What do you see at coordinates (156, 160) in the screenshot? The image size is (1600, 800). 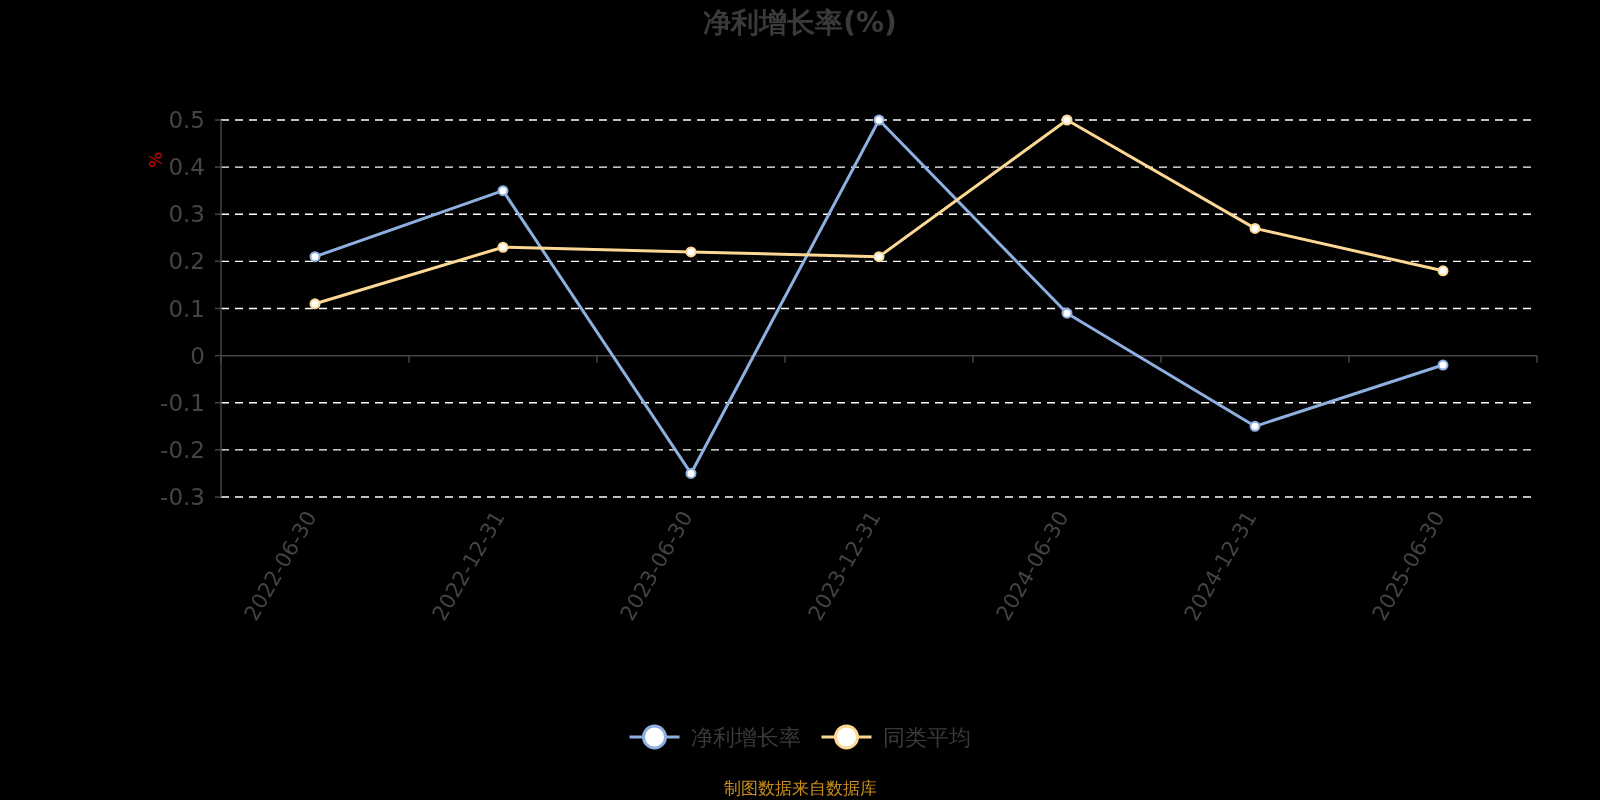 I see `ylabel: %` at bounding box center [156, 160].